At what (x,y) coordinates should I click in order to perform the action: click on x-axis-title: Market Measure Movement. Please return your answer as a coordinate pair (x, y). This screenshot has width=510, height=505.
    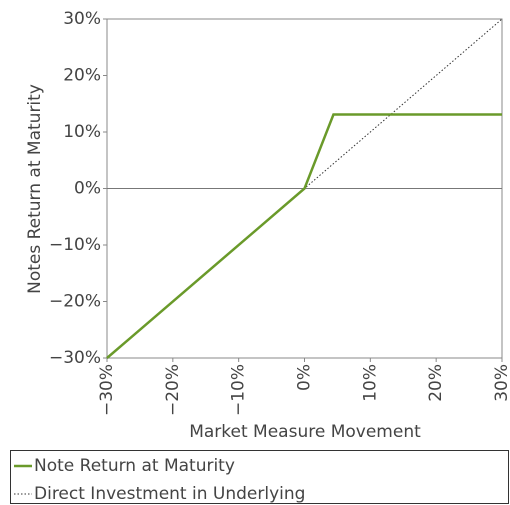
    Looking at the image, I should click on (305, 432).